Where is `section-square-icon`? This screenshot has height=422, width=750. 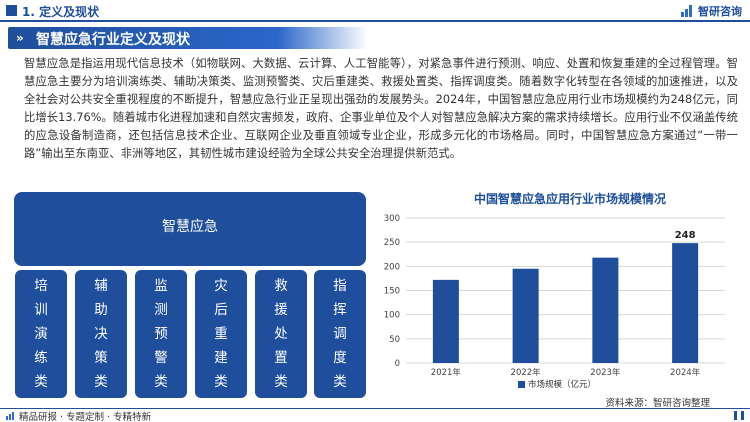
section-square-icon is located at coordinates (11, 10).